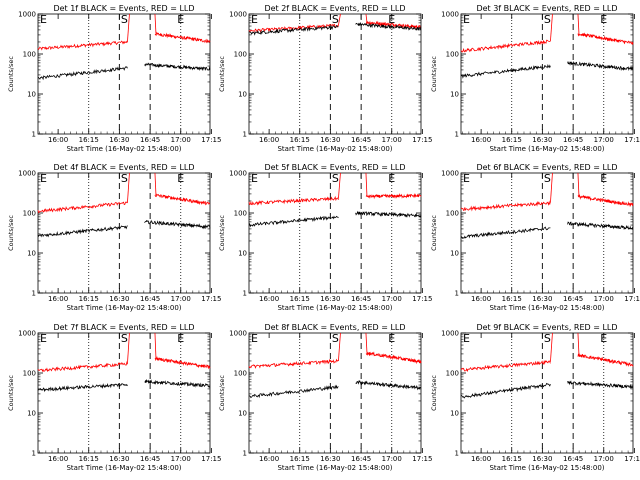 Image resolution: width=640 pixels, height=480 pixels. What do you see at coordinates (123, 327) in the screenshot?
I see `panel-title: Det 7f BLACK = Events, RED = LLD` at bounding box center [123, 327].